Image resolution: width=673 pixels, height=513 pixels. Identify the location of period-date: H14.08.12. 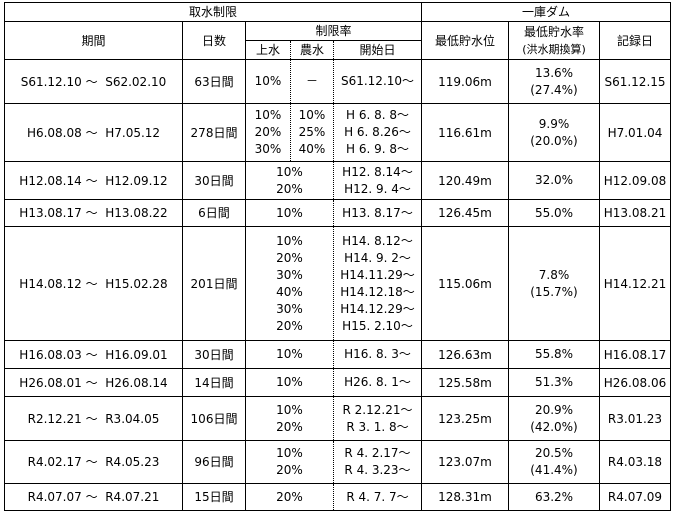
(50, 283).